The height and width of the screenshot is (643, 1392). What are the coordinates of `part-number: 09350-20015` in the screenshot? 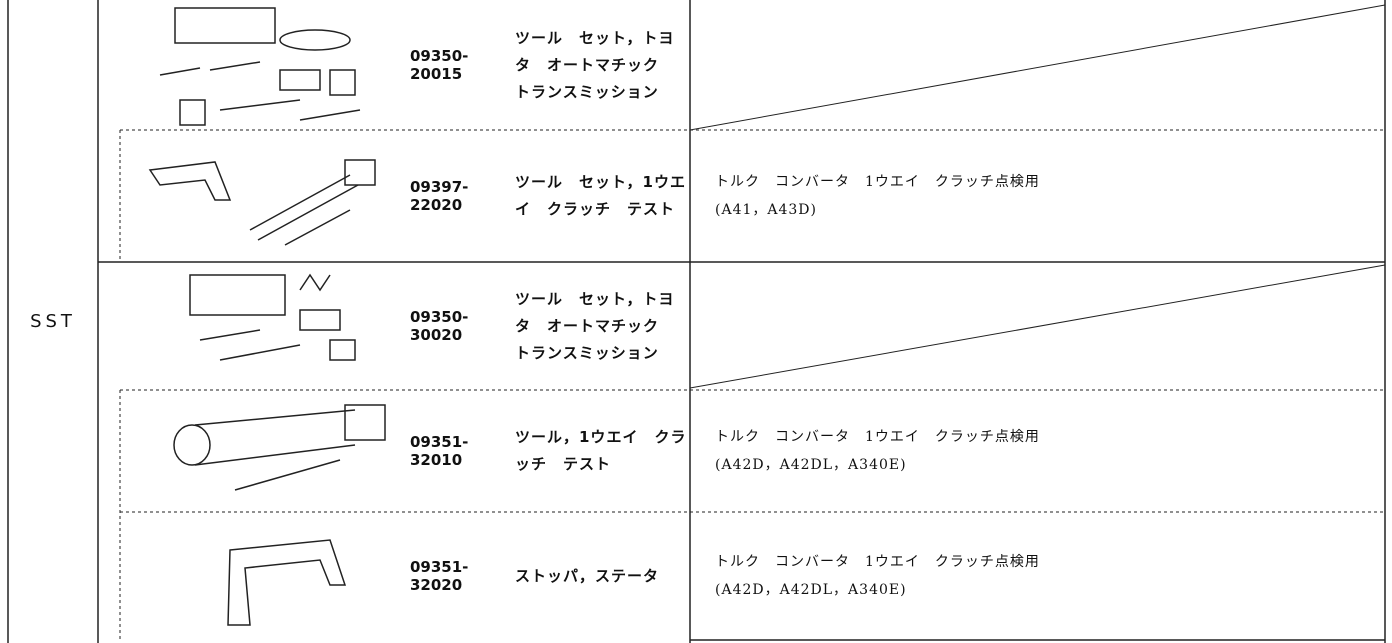 It's located at (439, 65).